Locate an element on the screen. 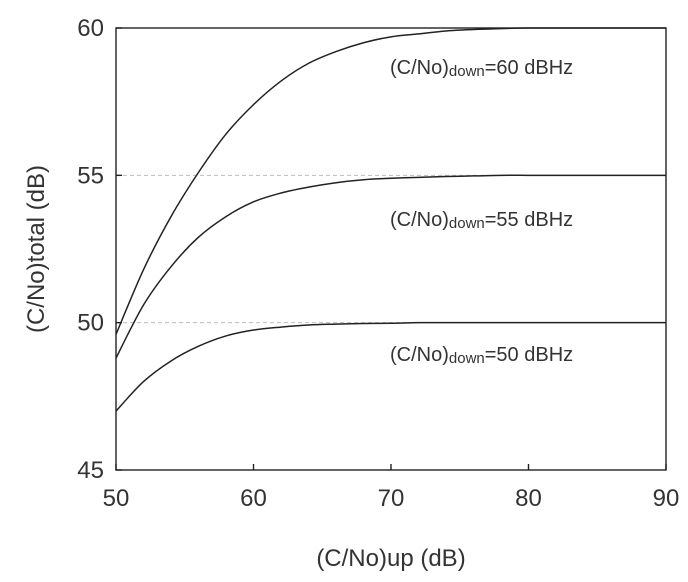 This screenshot has height=582, width=688. y-tick-label: 45 is located at coordinates (90, 470).